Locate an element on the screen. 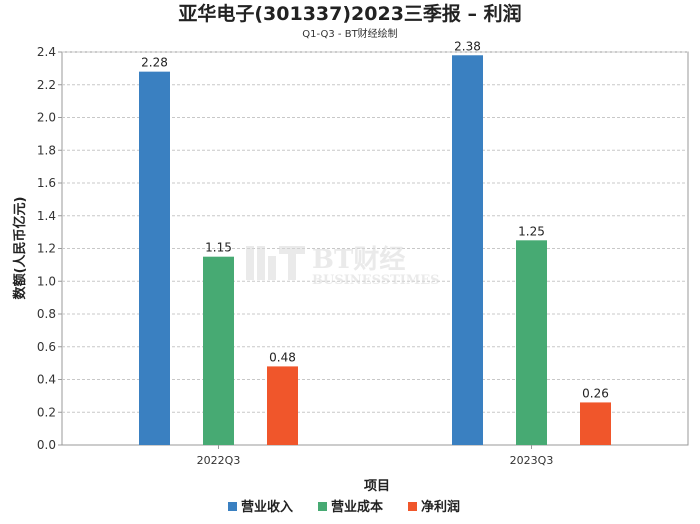  data-label: 1.25 is located at coordinates (531, 231).